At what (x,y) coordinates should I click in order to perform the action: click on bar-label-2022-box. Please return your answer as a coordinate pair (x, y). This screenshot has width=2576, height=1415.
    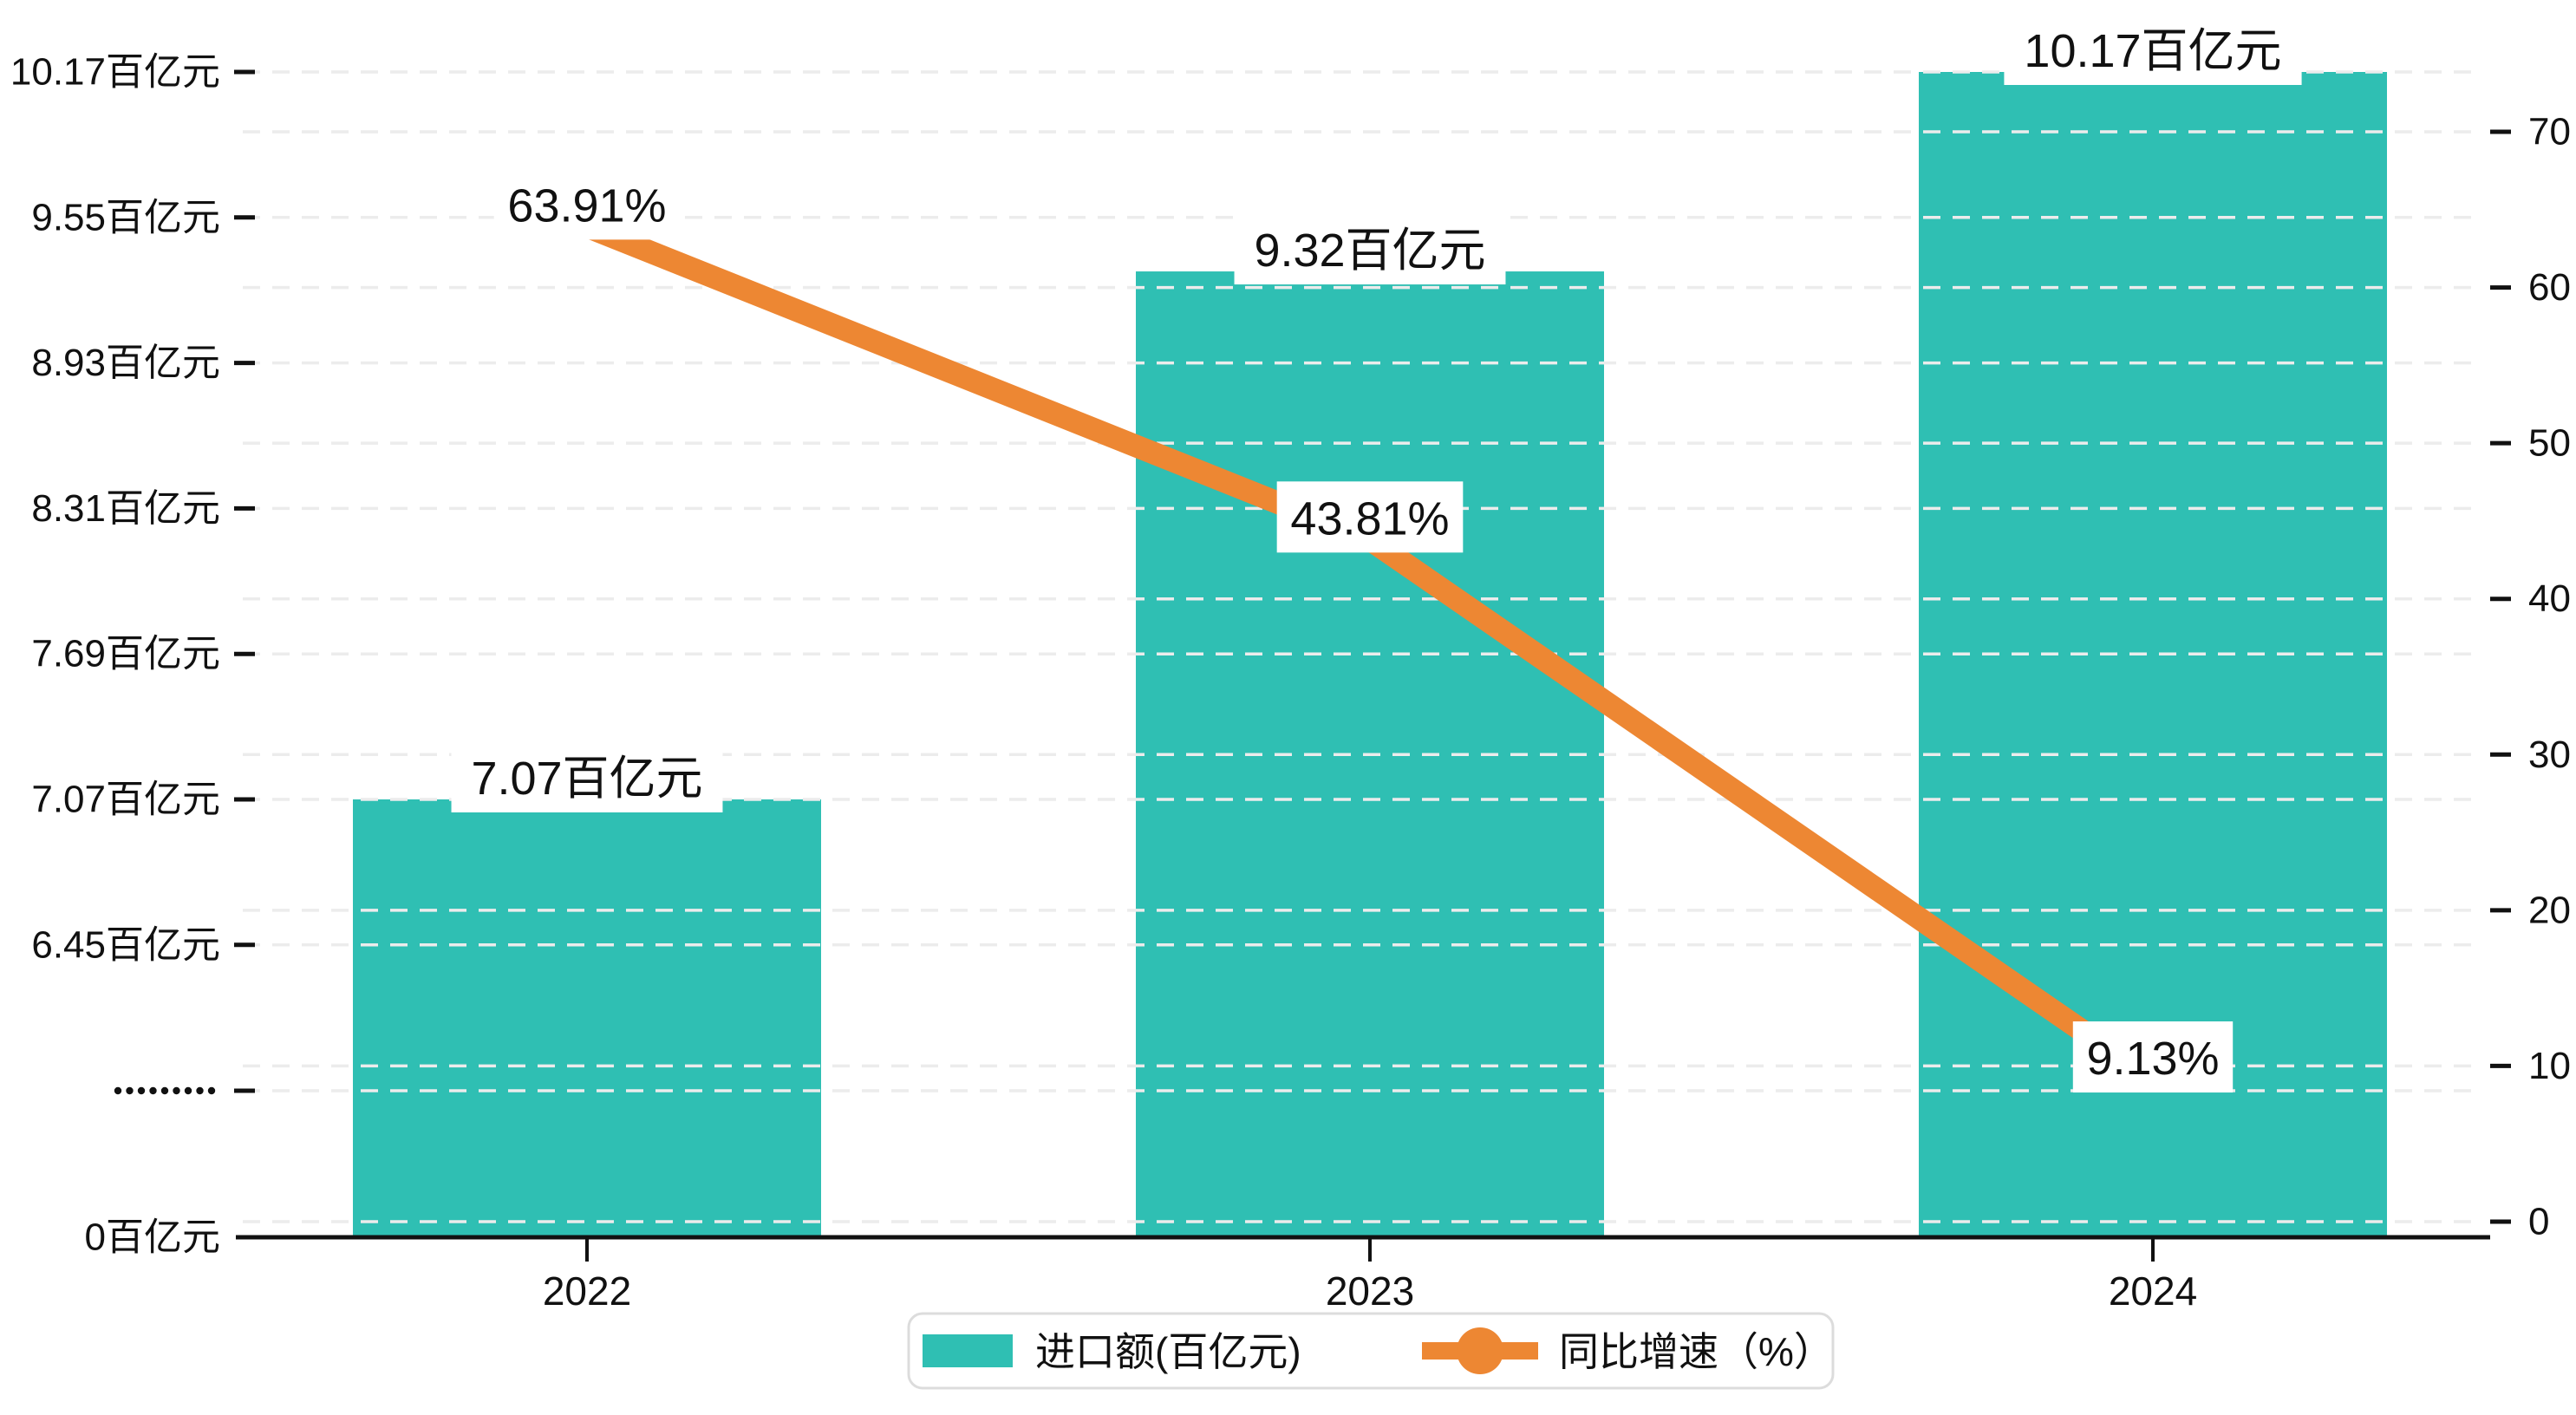
    Looking at the image, I should click on (587, 776).